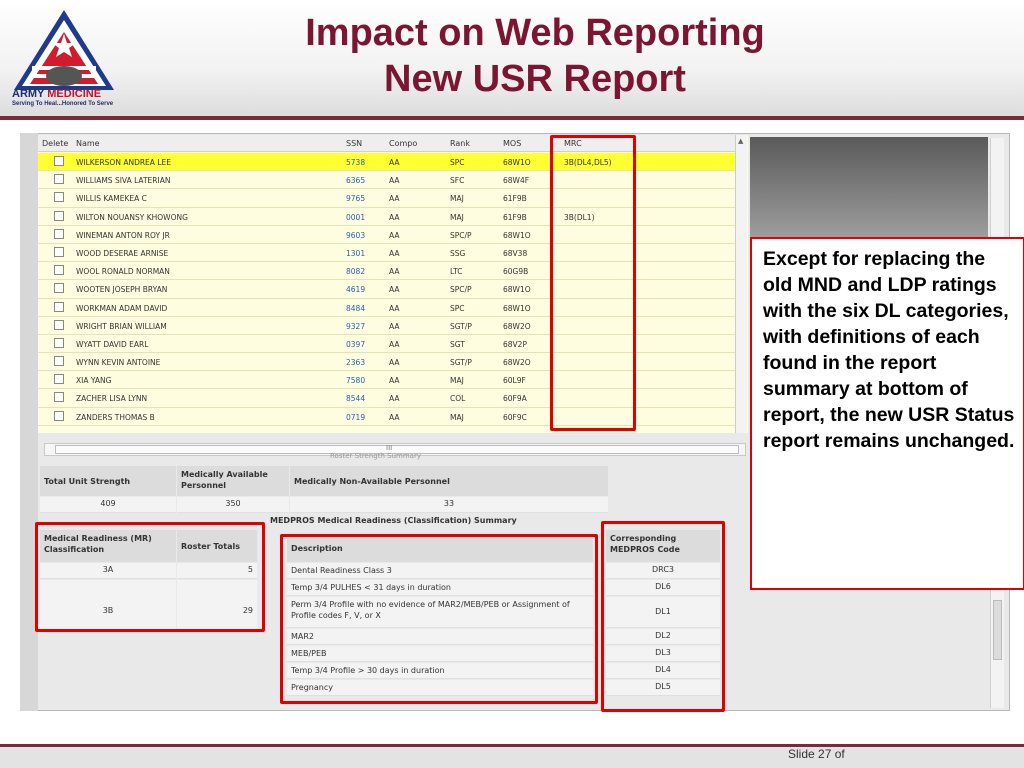  Describe the element at coordinates (512, 143) in the screenshot. I see `header-mos: MOS` at that location.